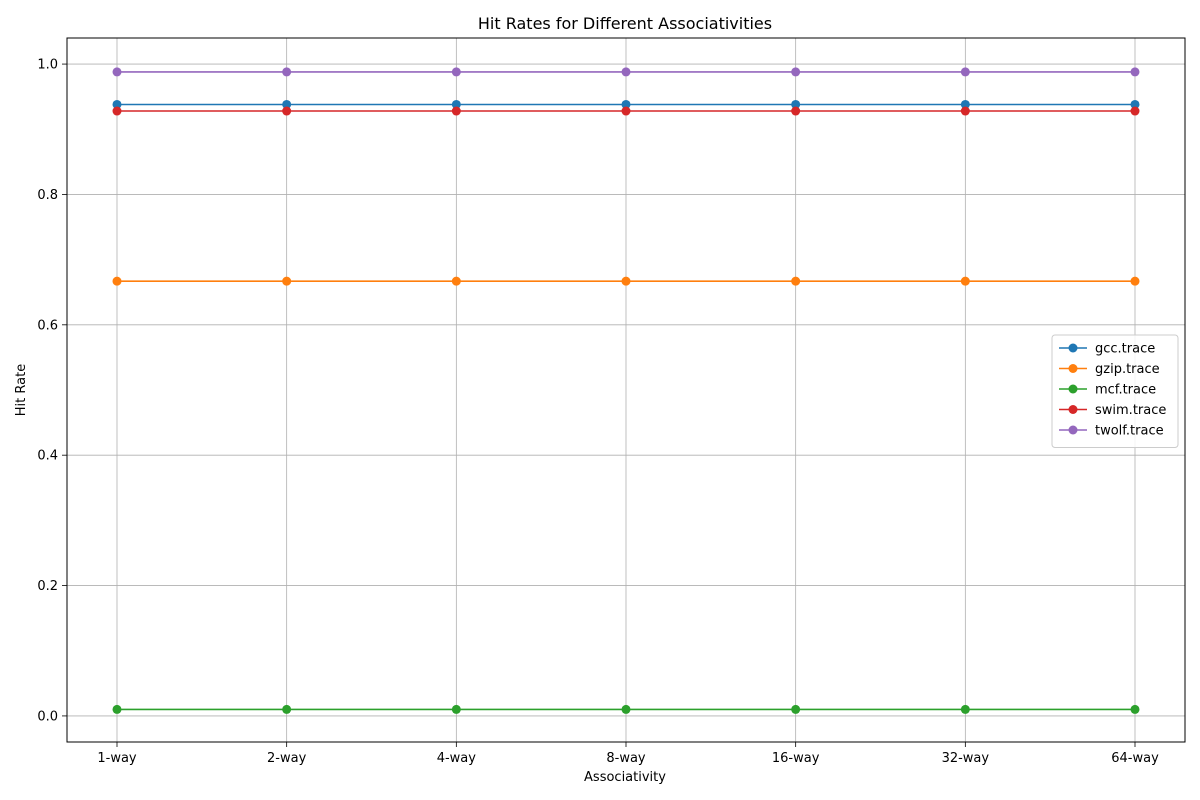  I want to click on series-twolf-trace, so click(626, 72).